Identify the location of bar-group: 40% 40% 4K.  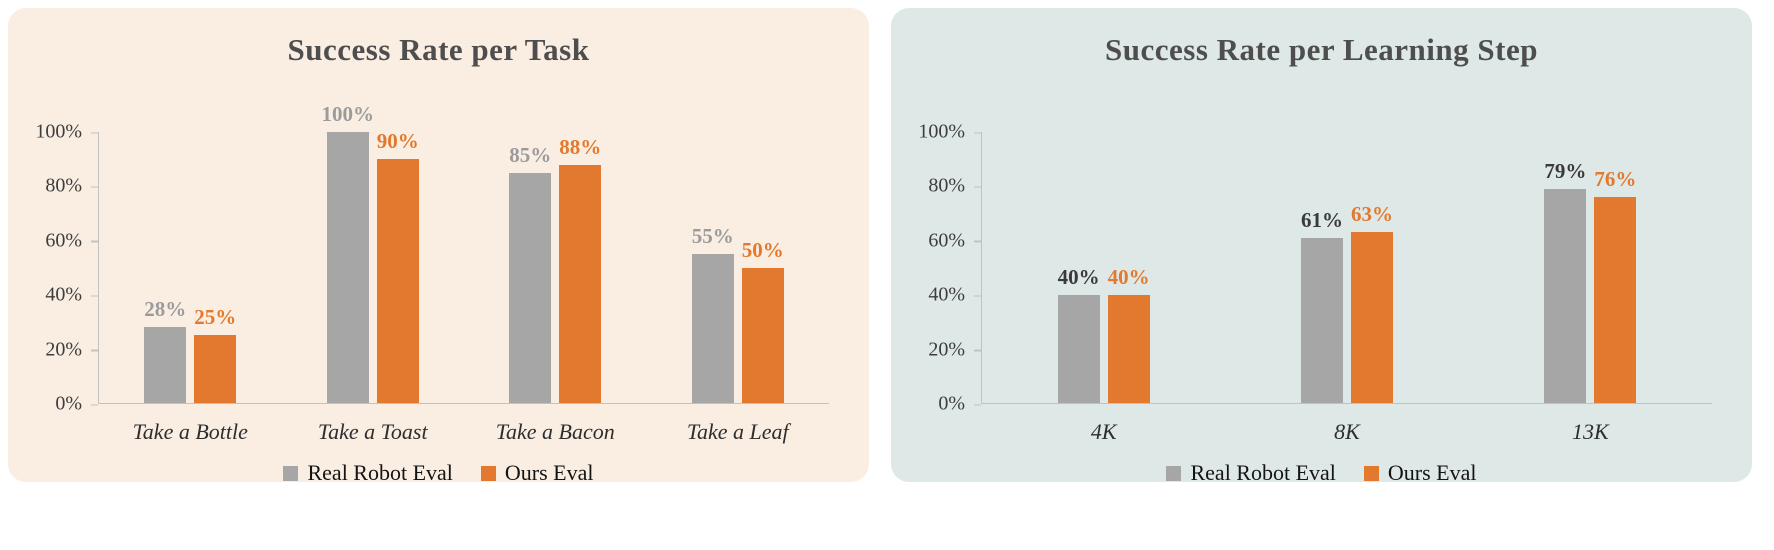
(1103, 288).